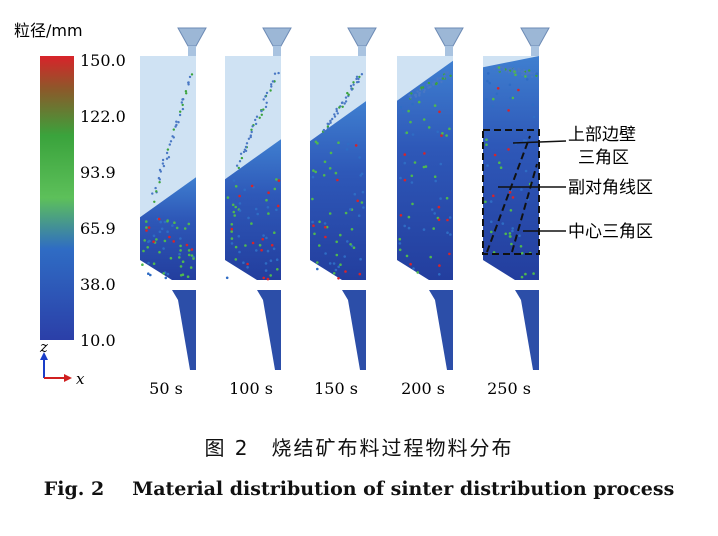  Describe the element at coordinates (359, 446) in the screenshot. I see `caption-chinese: 图 2 烧结矿布料过程物料分布` at that location.